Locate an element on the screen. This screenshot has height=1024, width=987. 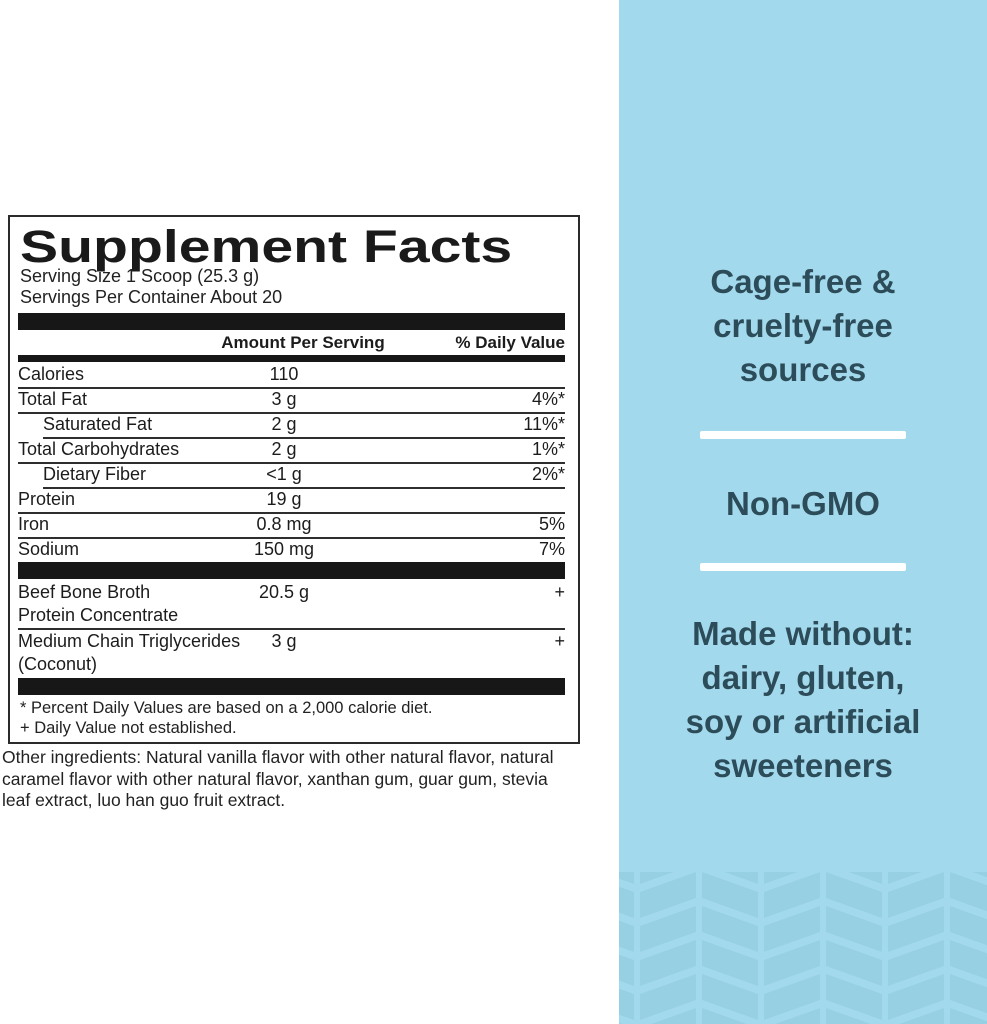
ingredient-name-line2: Protein Concentrate is located at coordinates (98, 615).